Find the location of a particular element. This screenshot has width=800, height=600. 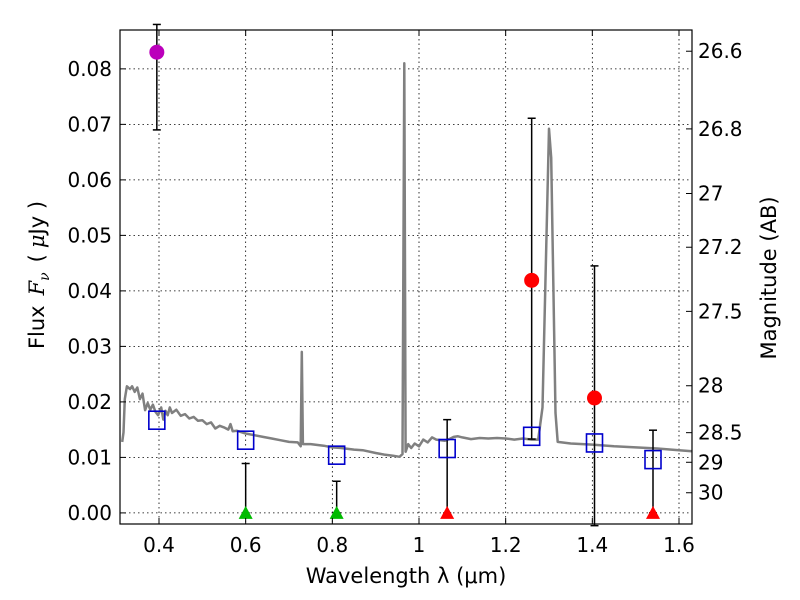

y-axis-label-subscript: ν is located at coordinates (45, 276).